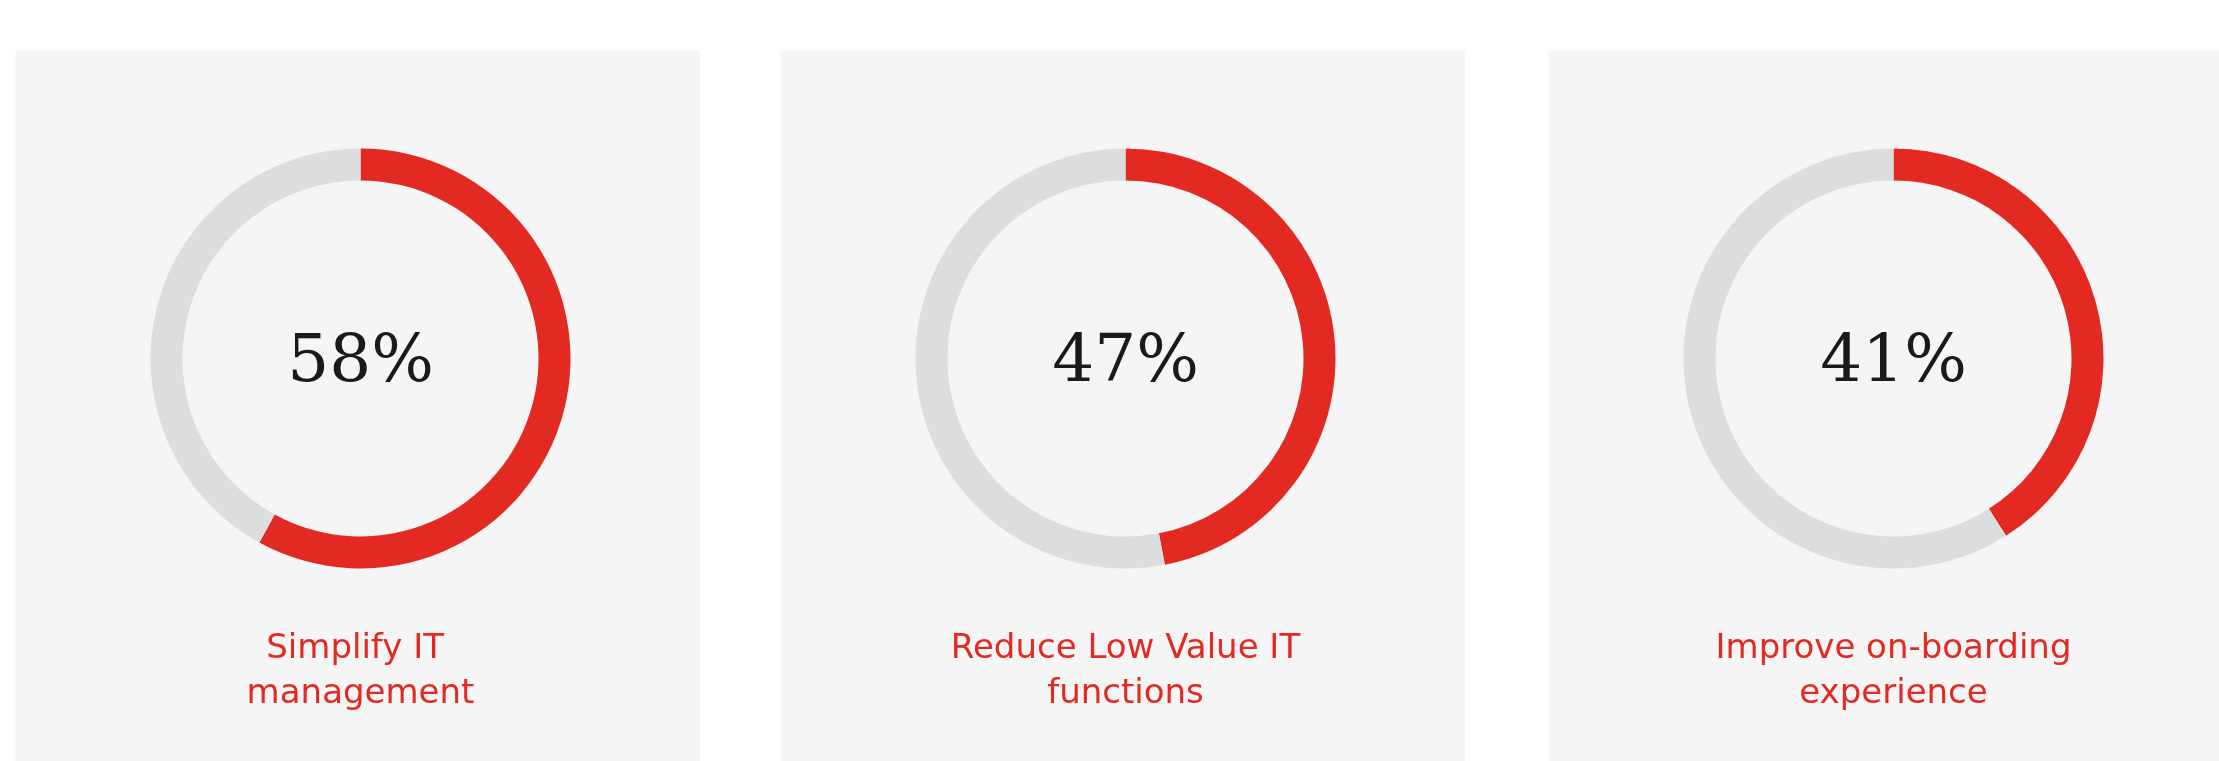 The image size is (2219, 761). Describe the element at coordinates (360, 668) in the screenshot. I see `text: Simplify IT management` at that location.